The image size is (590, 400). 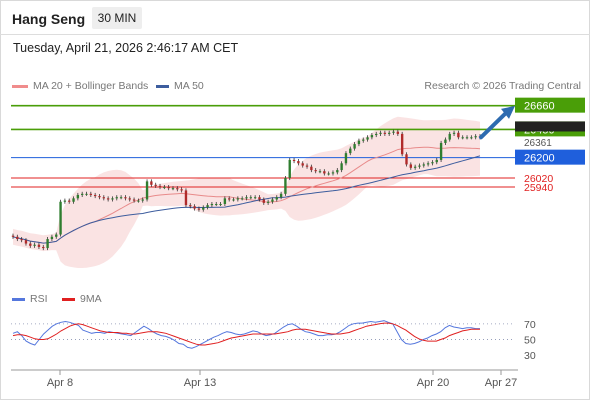 What do you see at coordinates (39, 299) in the screenshot?
I see `rsi-label: RSI` at bounding box center [39, 299].